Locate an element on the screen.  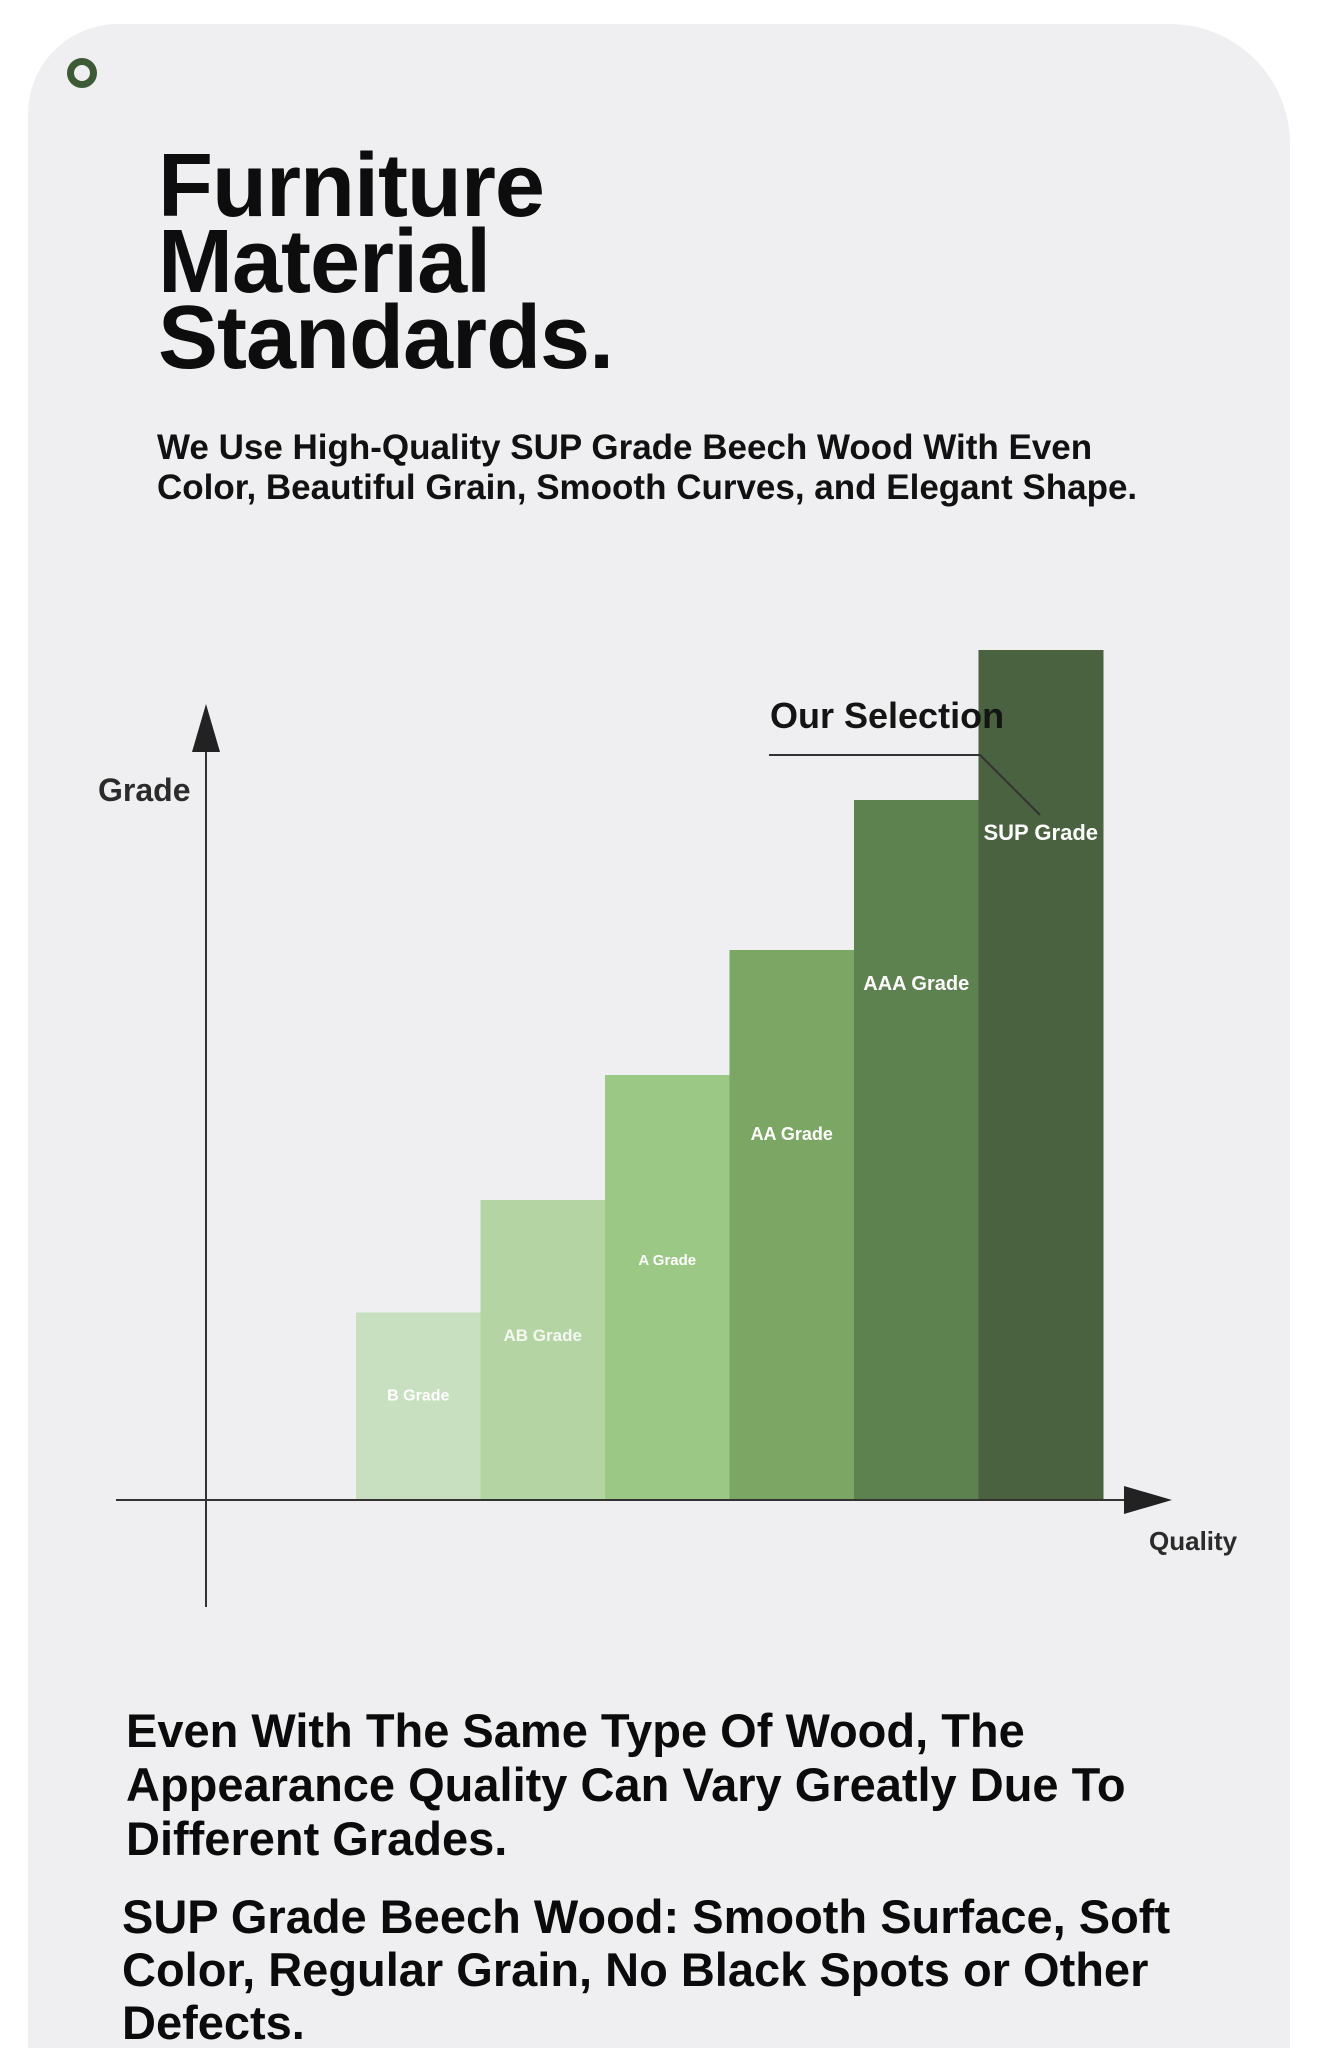
bar-label: A Grade is located at coordinates (667, 1260).